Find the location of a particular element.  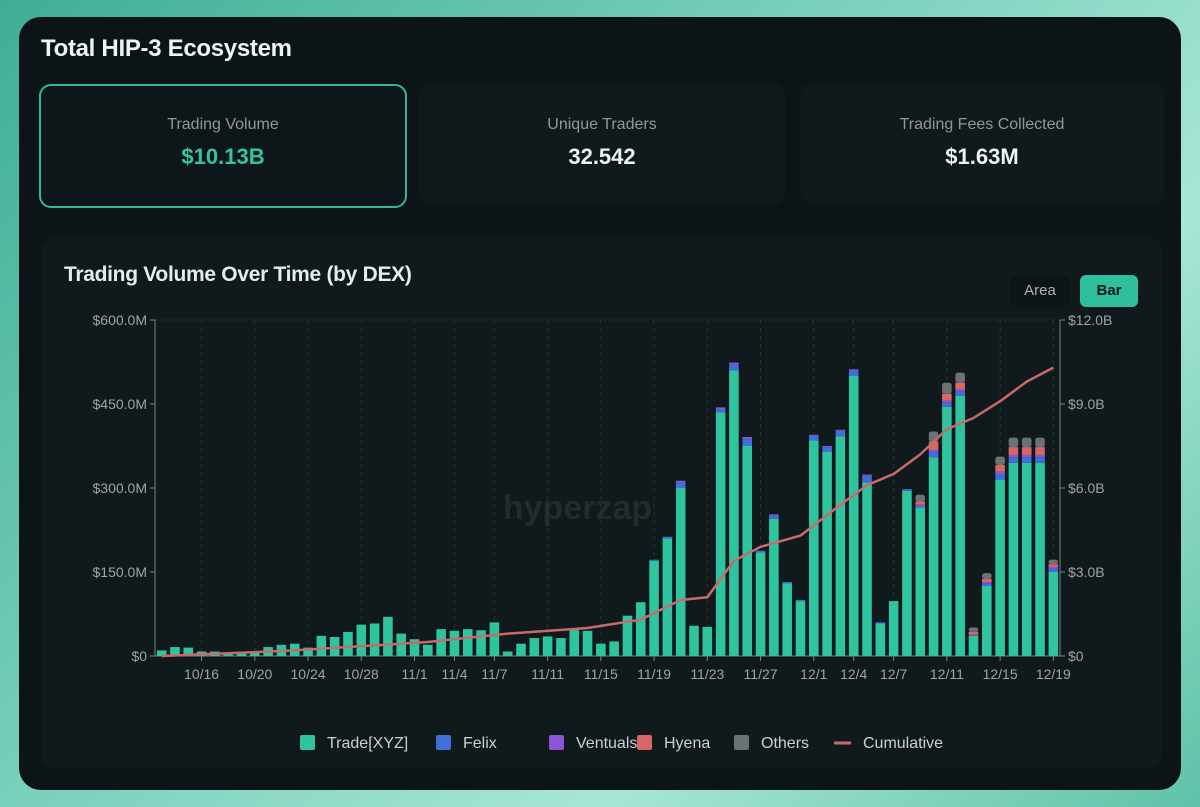

stat-label: Unique Traders is located at coordinates (602, 124).